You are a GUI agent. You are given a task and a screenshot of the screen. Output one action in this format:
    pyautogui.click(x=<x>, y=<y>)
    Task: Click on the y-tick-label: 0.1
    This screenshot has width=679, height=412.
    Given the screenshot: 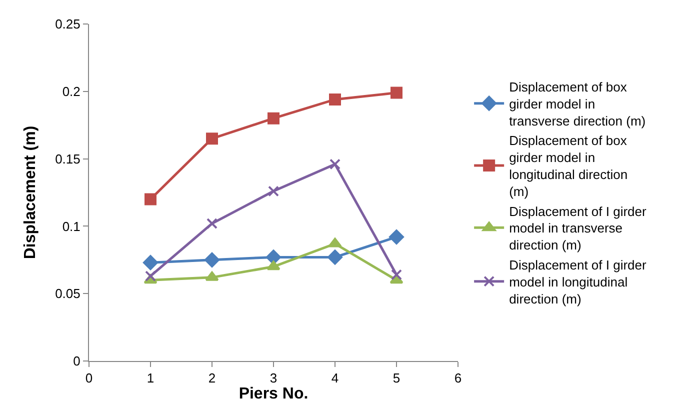 What is the action you would take?
    pyautogui.click(x=71, y=226)
    